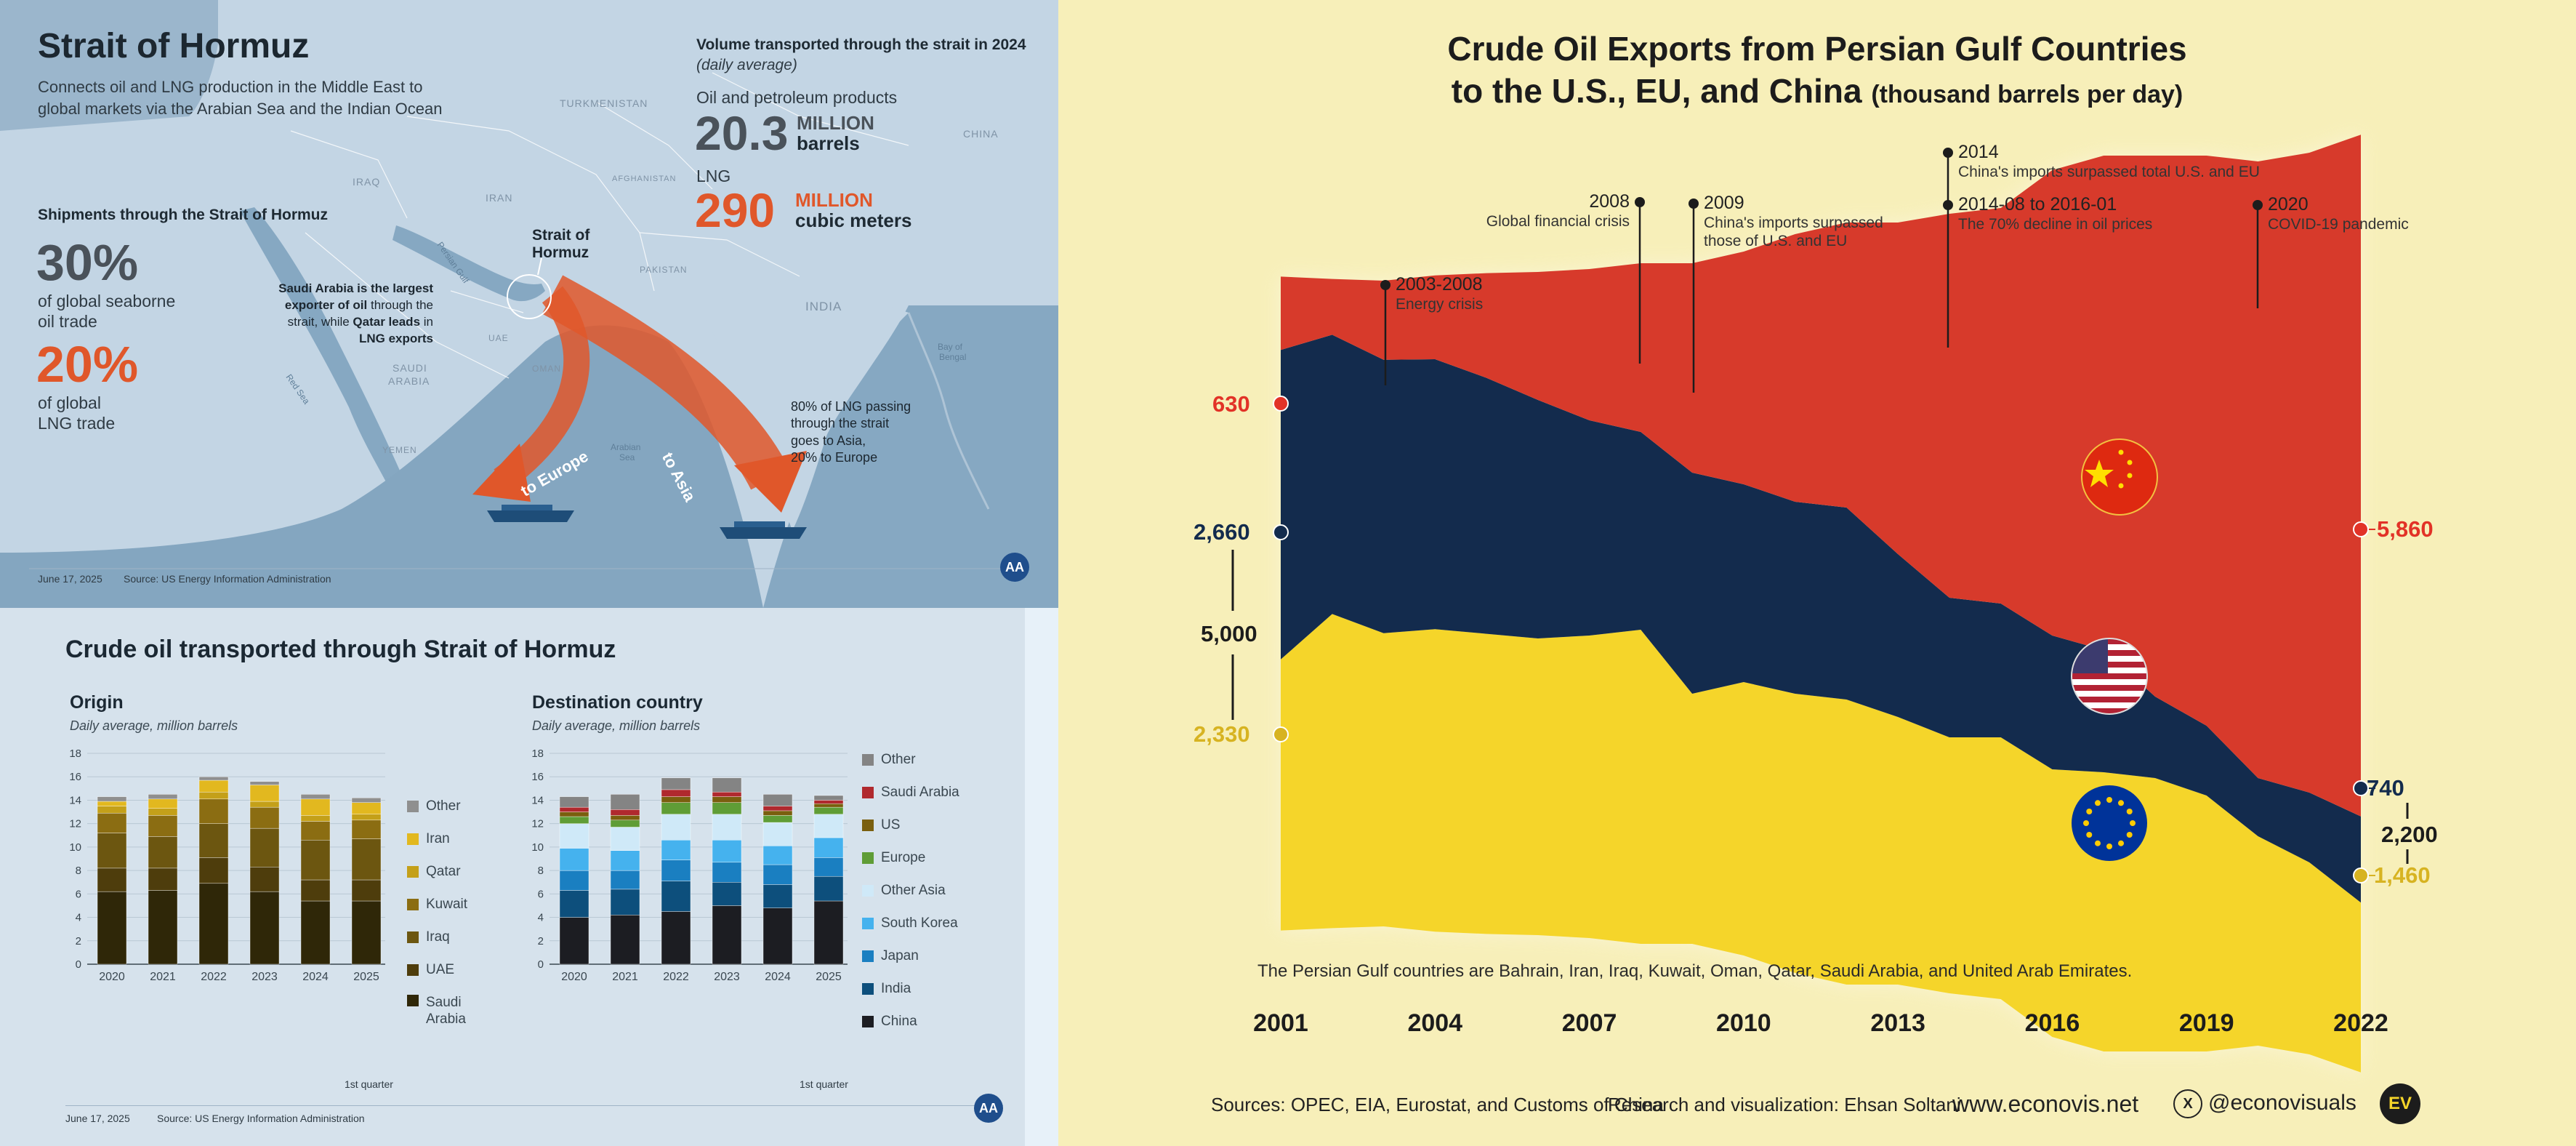  What do you see at coordinates (828, 888) in the screenshot?
I see `dest-bar-india-2025` at bounding box center [828, 888].